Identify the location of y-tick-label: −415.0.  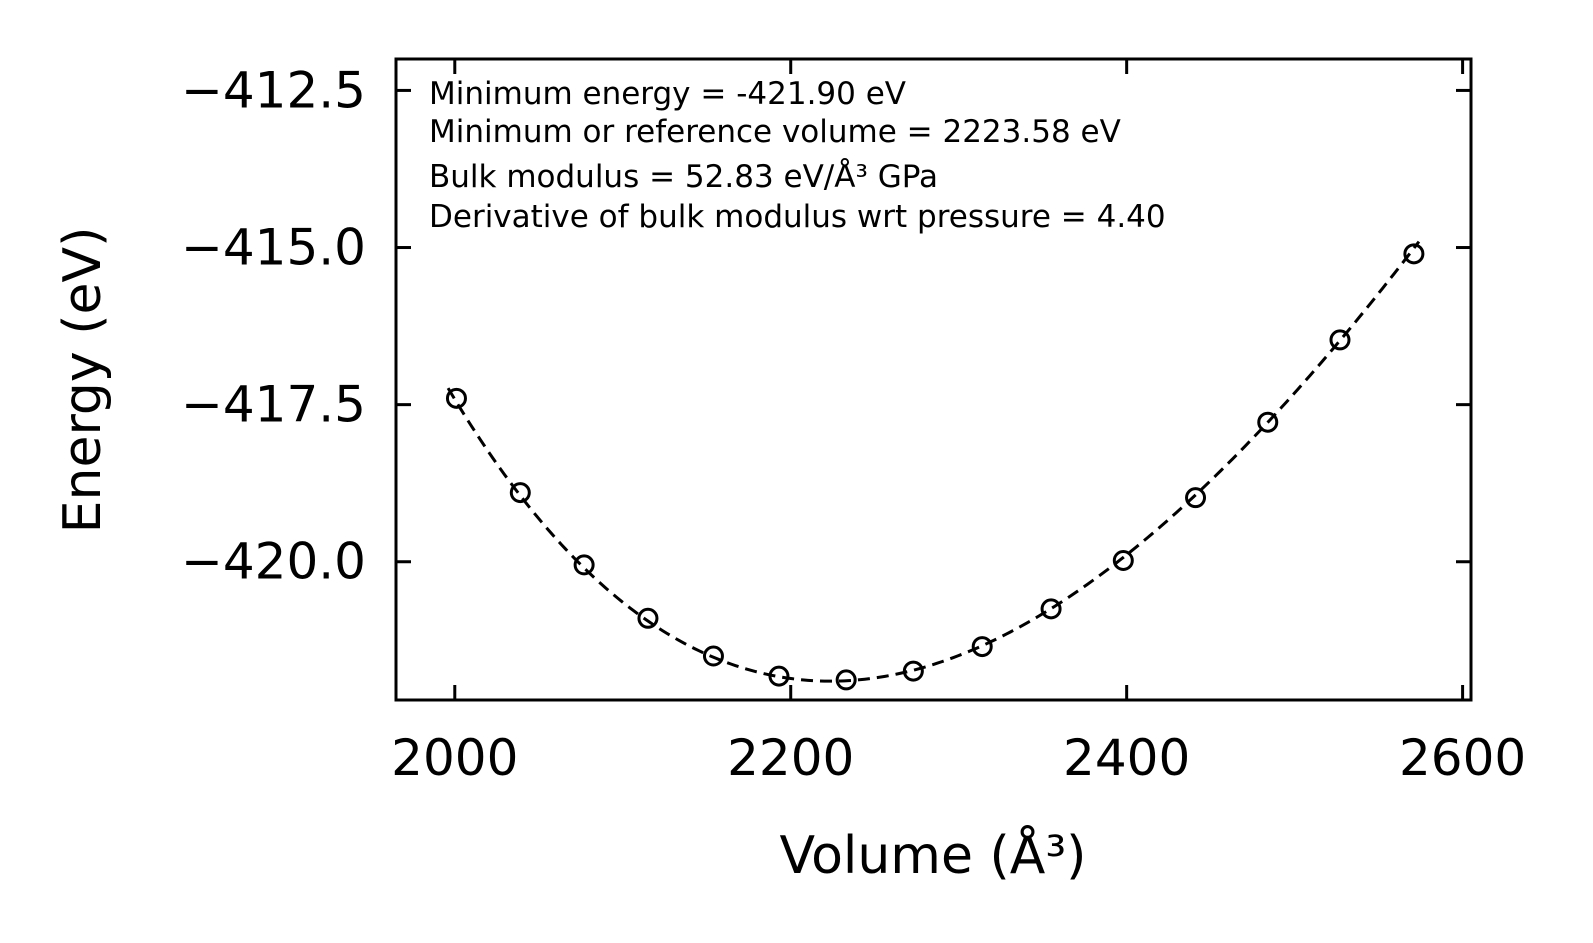
(273, 248).